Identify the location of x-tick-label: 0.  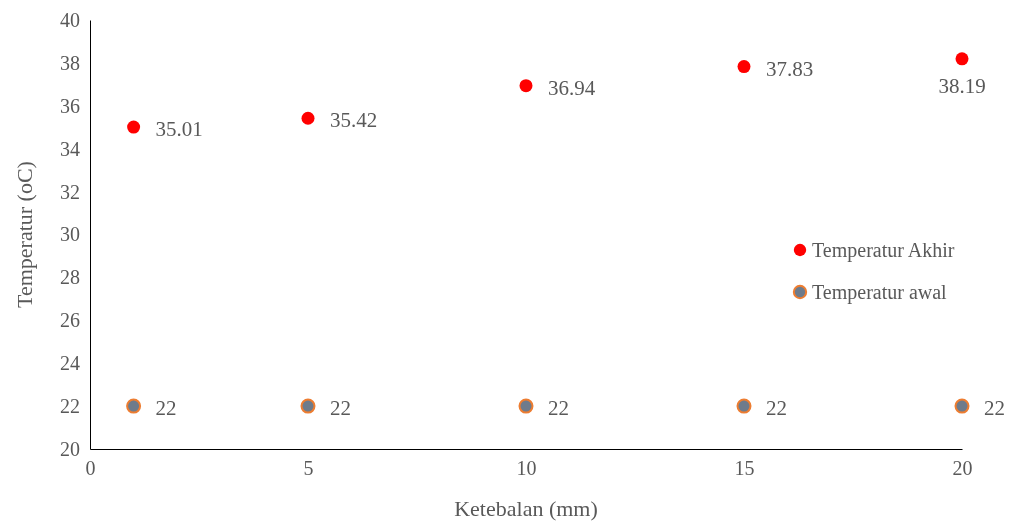
(90, 468).